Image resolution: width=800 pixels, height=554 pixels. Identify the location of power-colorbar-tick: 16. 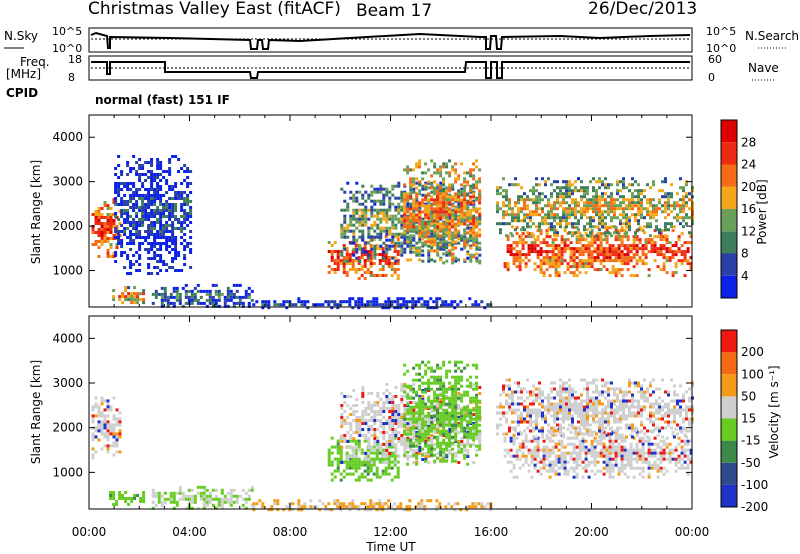
(748, 209).